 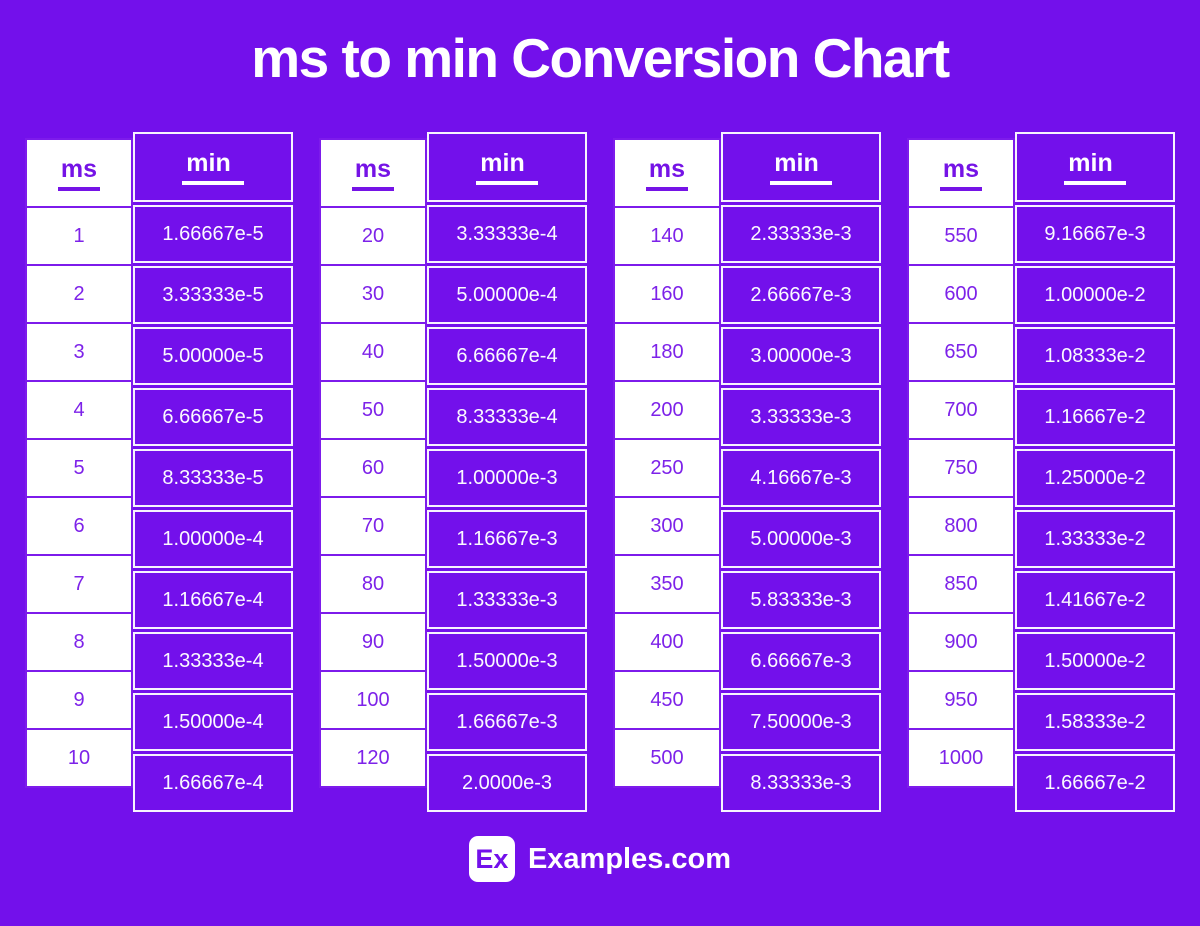 What do you see at coordinates (507, 783) in the screenshot?
I see `min-cell: 2.0000e-3` at bounding box center [507, 783].